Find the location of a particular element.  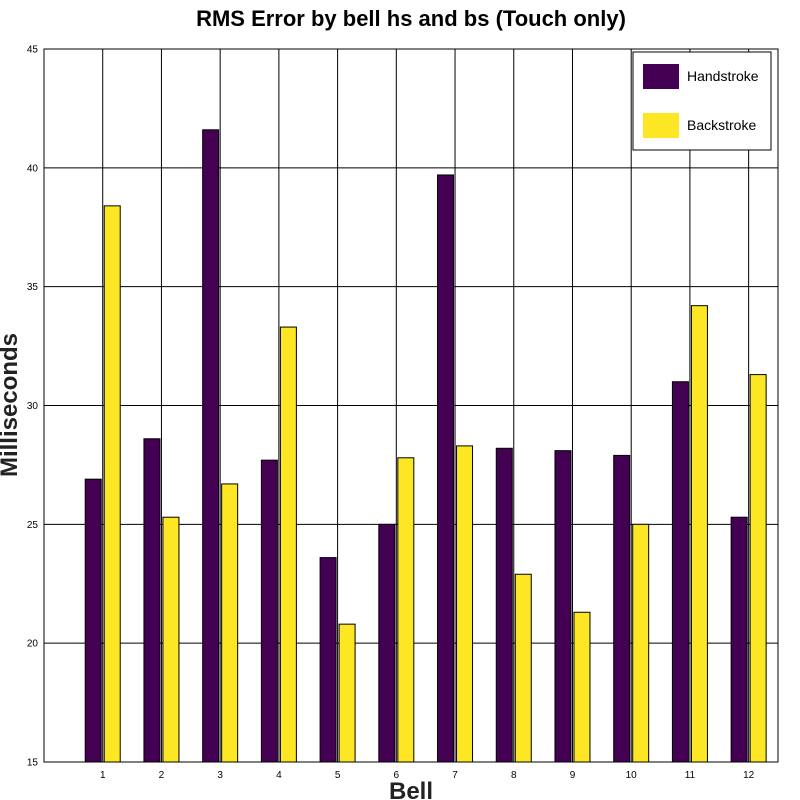

y-tick-label: 25 is located at coordinates (33, 525).